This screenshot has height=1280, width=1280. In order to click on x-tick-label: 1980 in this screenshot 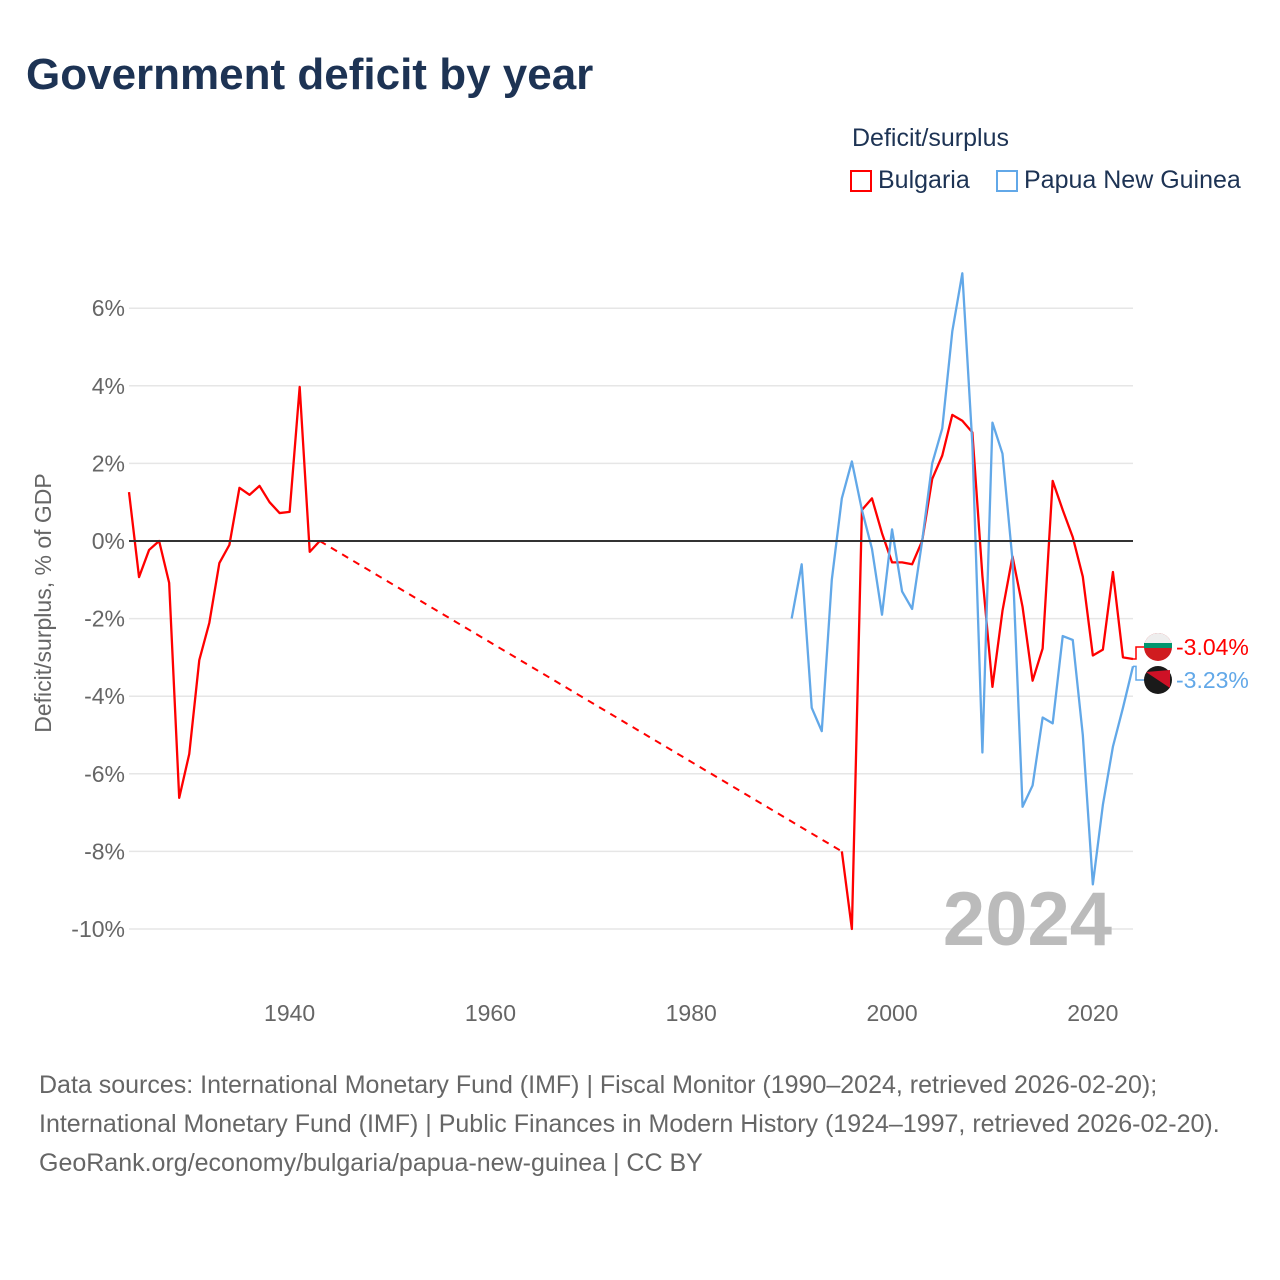, I will do `click(691, 1013)`.